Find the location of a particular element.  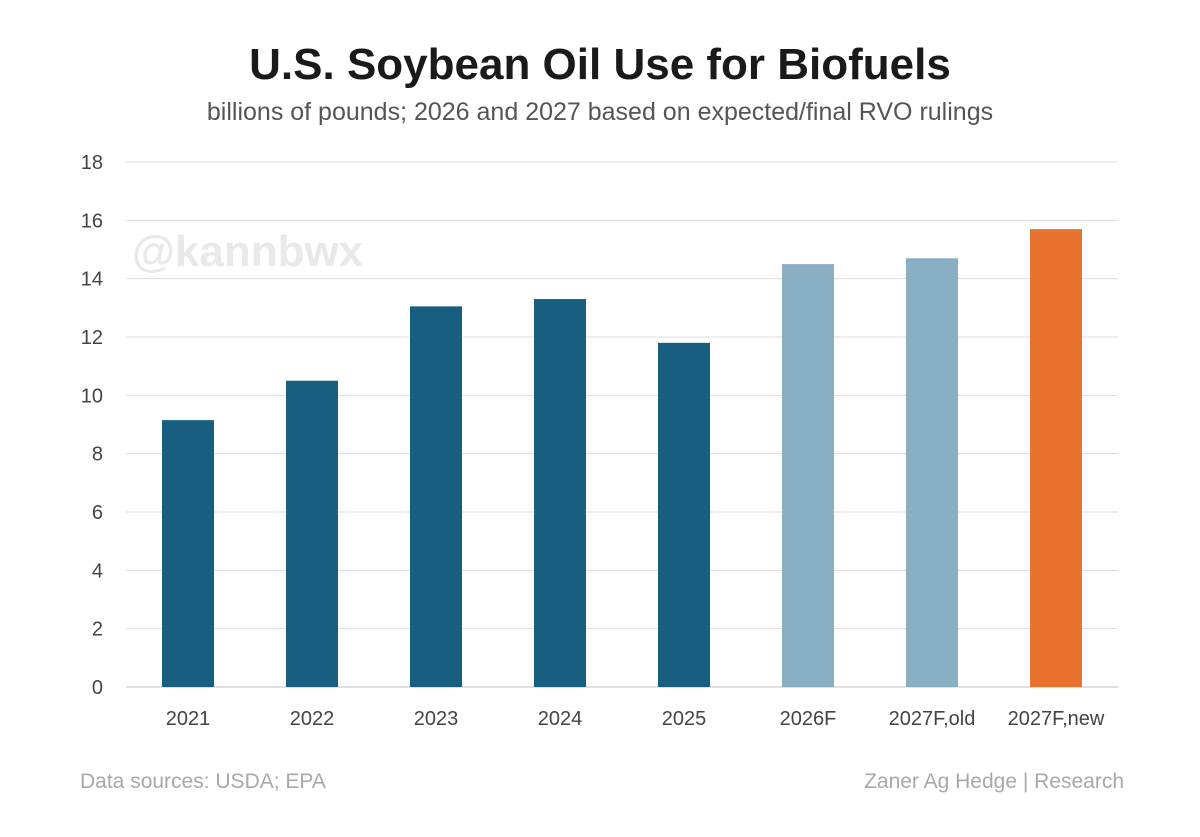

bar-2025 is located at coordinates (684, 514).